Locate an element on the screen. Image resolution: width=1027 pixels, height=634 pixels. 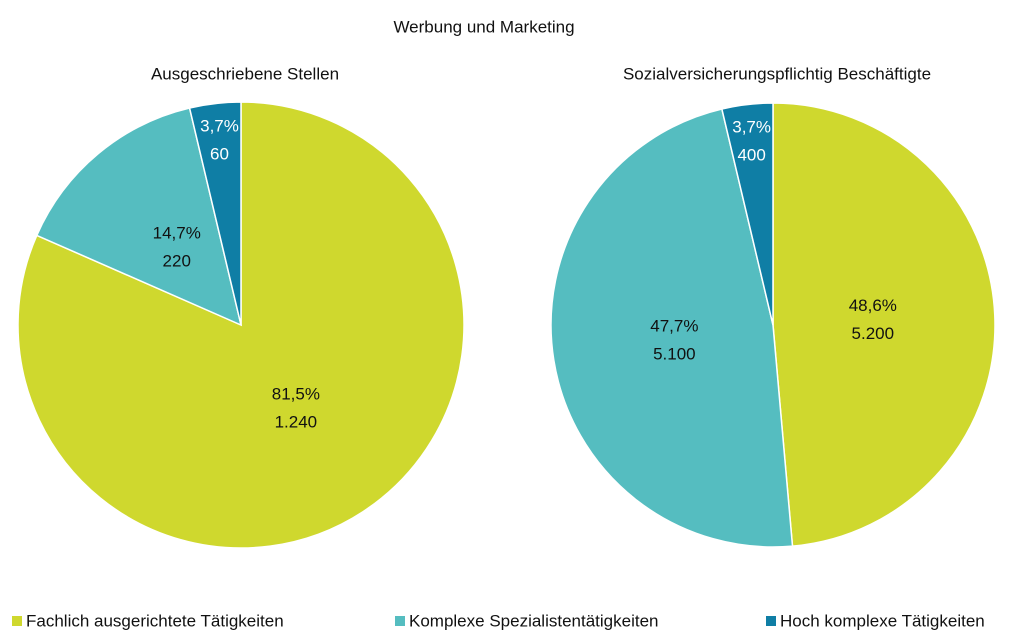
chart-title: Ausgeschriebene Stellen is located at coordinates (245, 73).